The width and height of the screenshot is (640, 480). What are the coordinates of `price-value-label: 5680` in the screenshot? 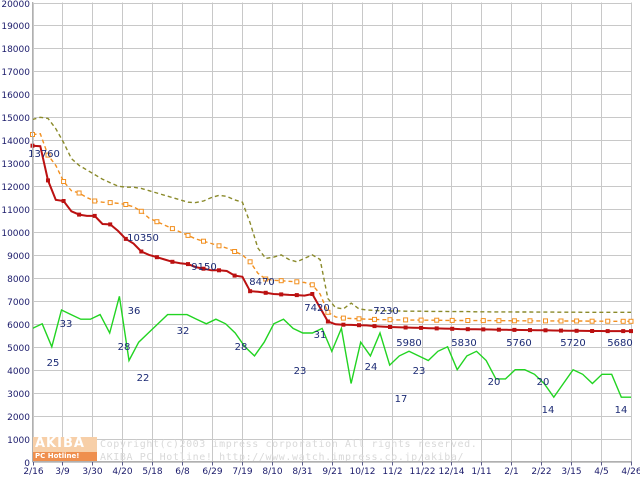 It's located at (619, 343).